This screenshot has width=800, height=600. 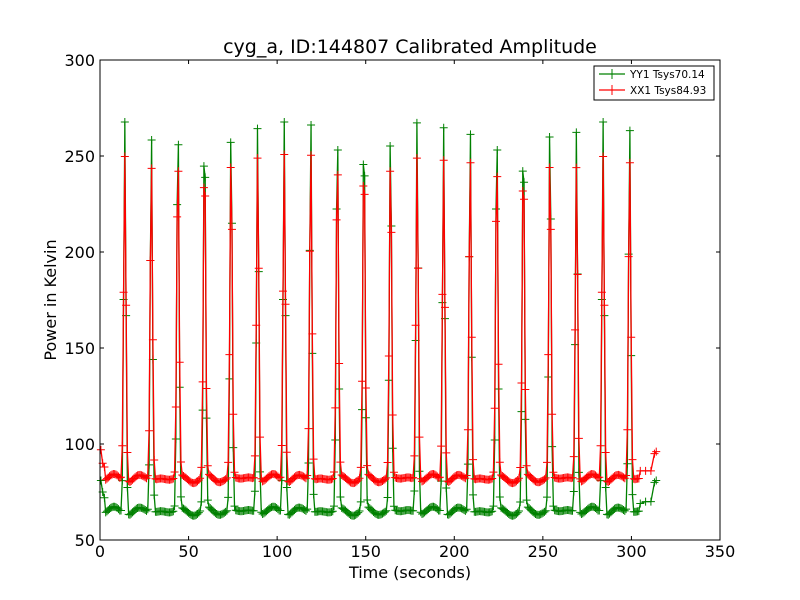 I want to click on x-tick-label-350: 350, so click(x=720, y=551).